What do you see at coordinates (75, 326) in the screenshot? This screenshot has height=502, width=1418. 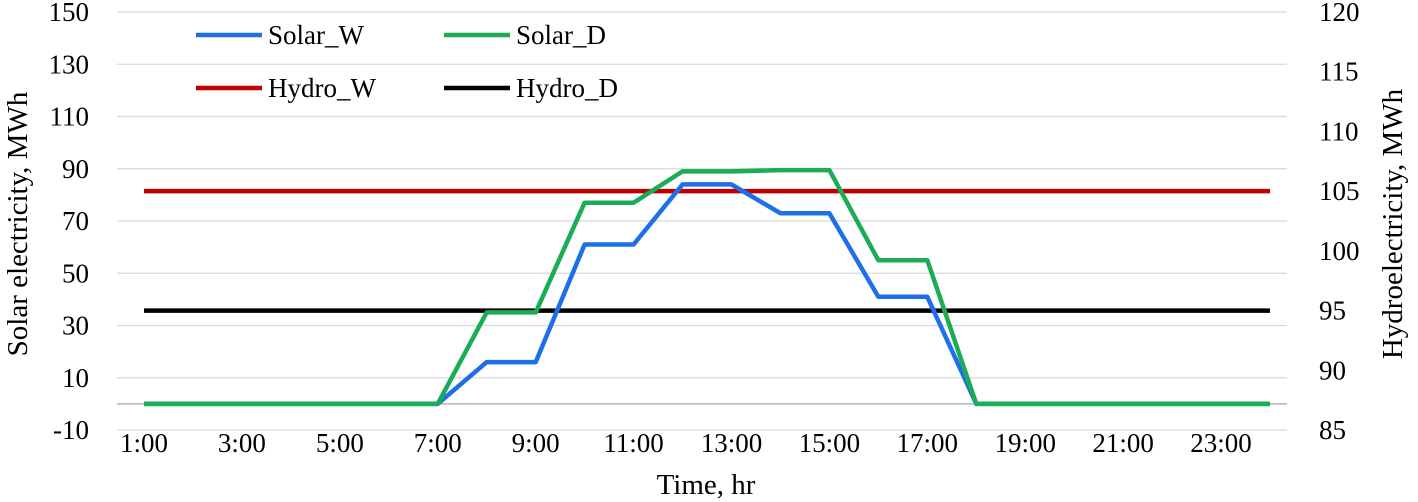 I see `y-left-tick-label: 30` at bounding box center [75, 326].